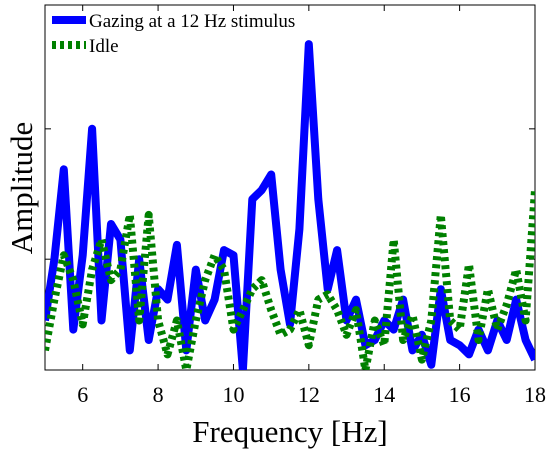  I want to click on y-axis-label: Amplitude, so click(21, 188).